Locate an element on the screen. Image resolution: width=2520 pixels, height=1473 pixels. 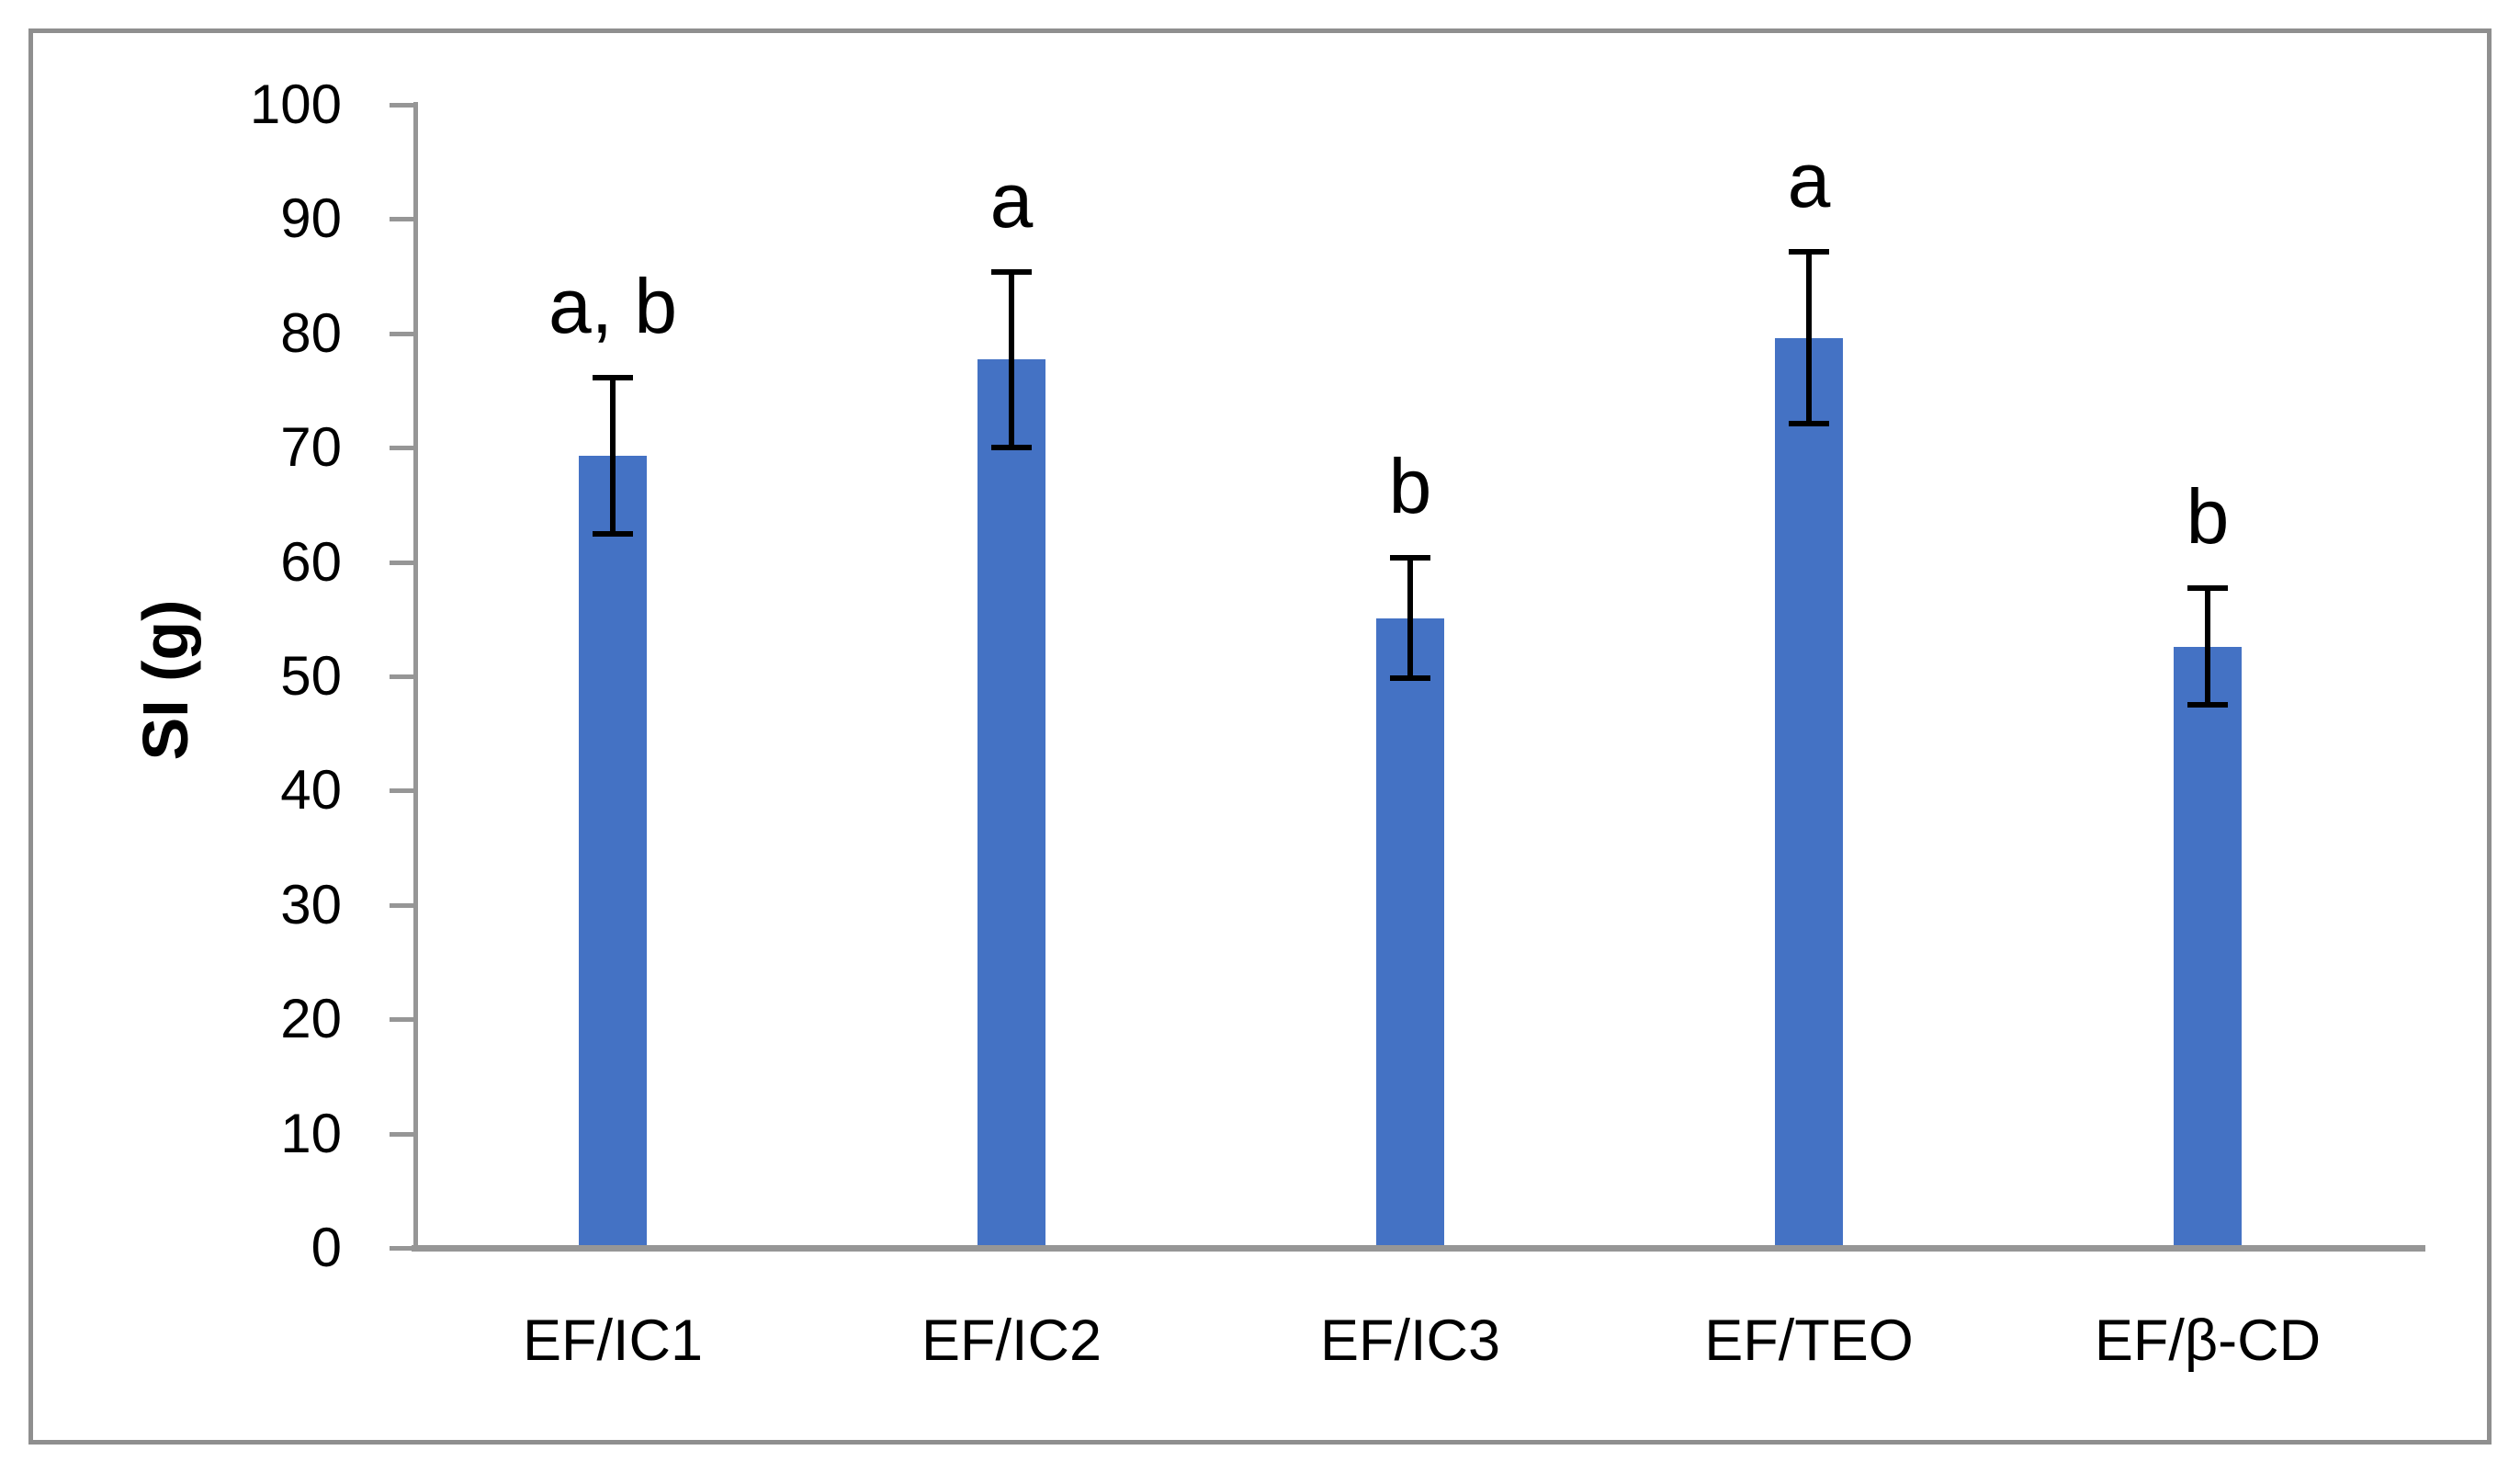
y-tick-label: 80 is located at coordinates (311, 332).